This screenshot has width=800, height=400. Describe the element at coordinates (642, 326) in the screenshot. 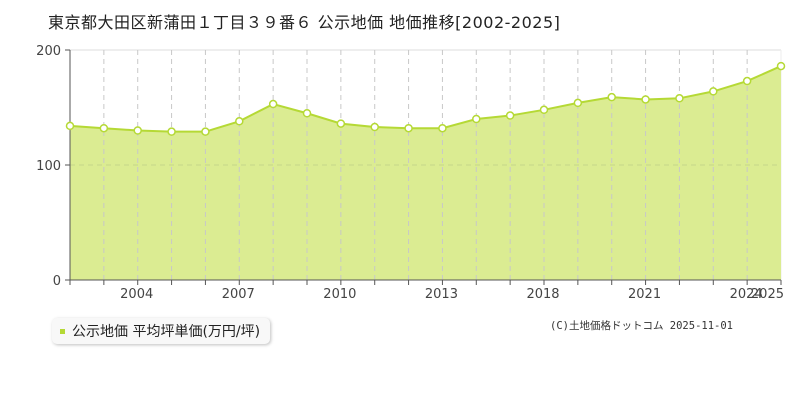

I see `copyright-text: (C)土地価格ドットコム 2025-11-01` at that location.